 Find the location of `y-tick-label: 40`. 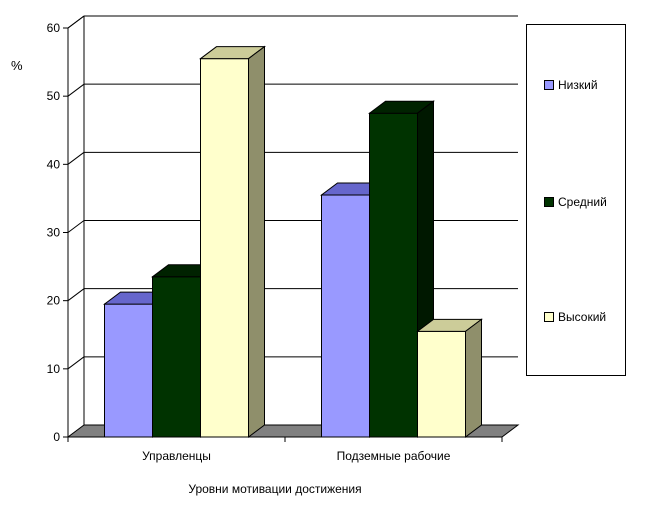

y-tick-label: 40 is located at coordinates (54, 164).